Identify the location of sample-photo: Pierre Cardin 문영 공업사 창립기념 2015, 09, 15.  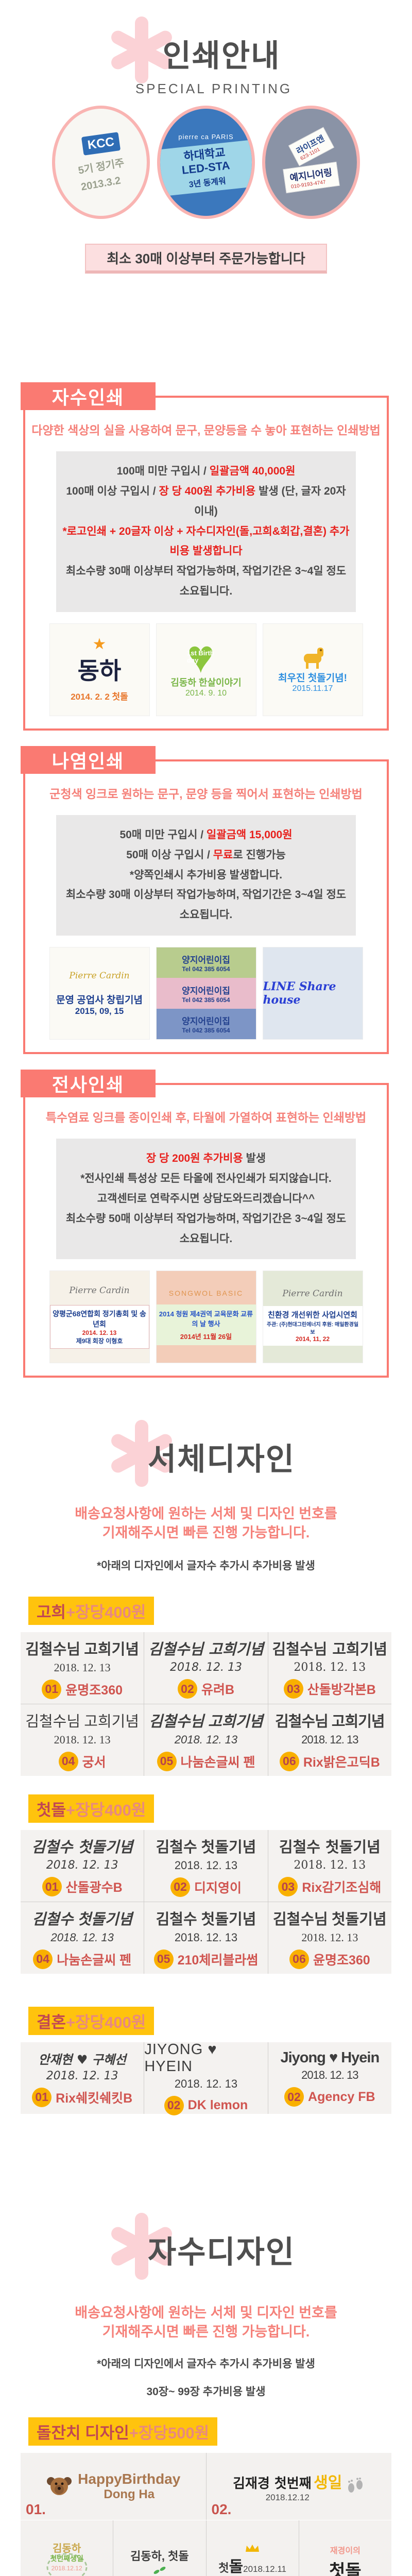
(100, 993).